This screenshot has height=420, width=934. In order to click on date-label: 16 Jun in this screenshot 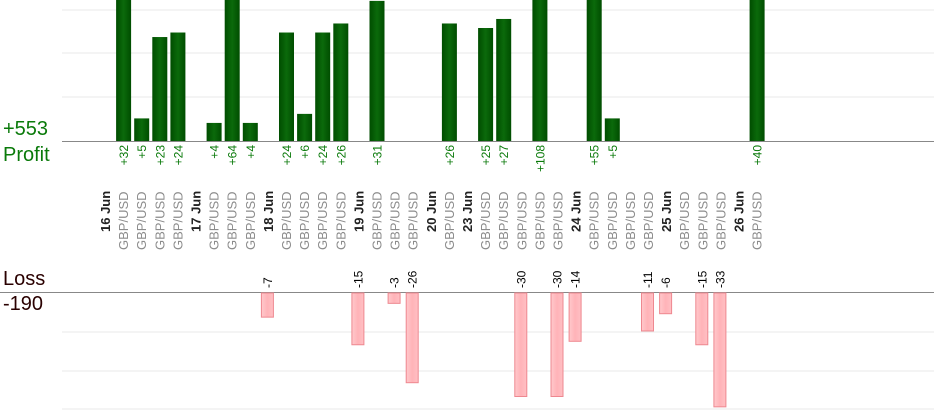, I will do `click(105, 211)`.